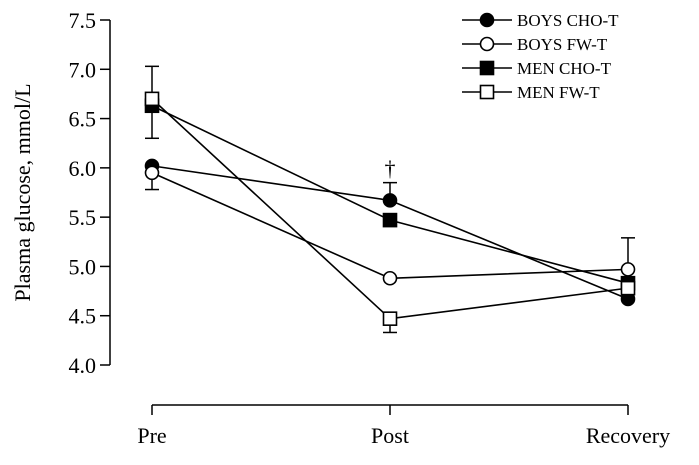 Image resolution: width=699 pixels, height=465 pixels. What do you see at coordinates (83, 266) in the screenshot?
I see `y-tick-label: 5.0` at bounding box center [83, 266].